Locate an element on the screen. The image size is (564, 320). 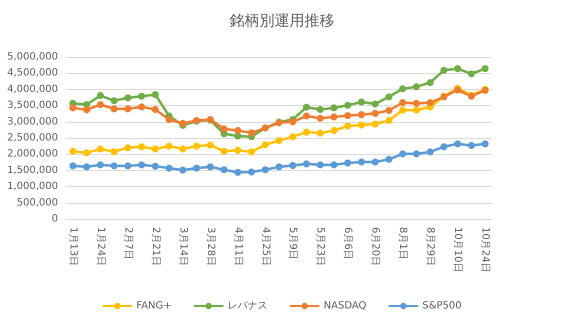
x-tick-label: 1月24日 is located at coordinates (100, 246).